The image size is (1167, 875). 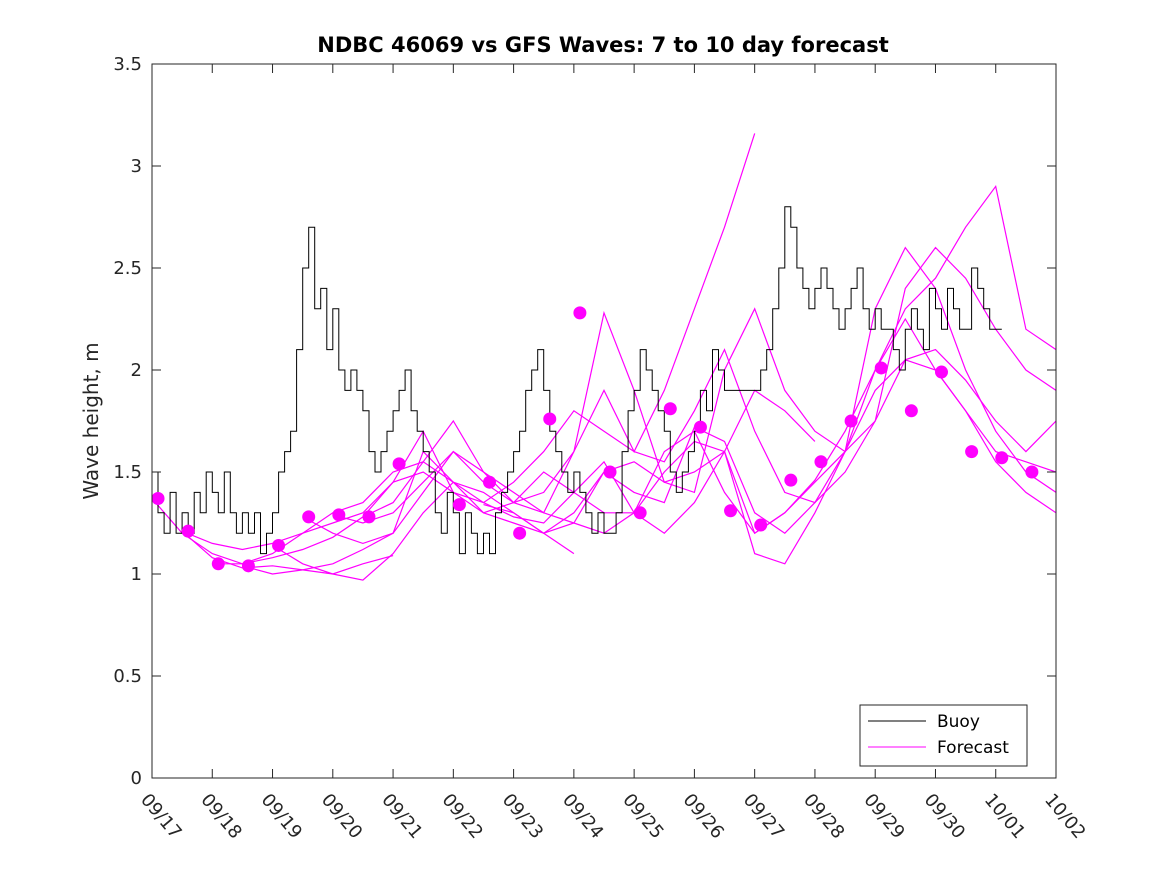 What do you see at coordinates (127, 268) in the screenshot?
I see `y-tick-label: 2.5` at bounding box center [127, 268].